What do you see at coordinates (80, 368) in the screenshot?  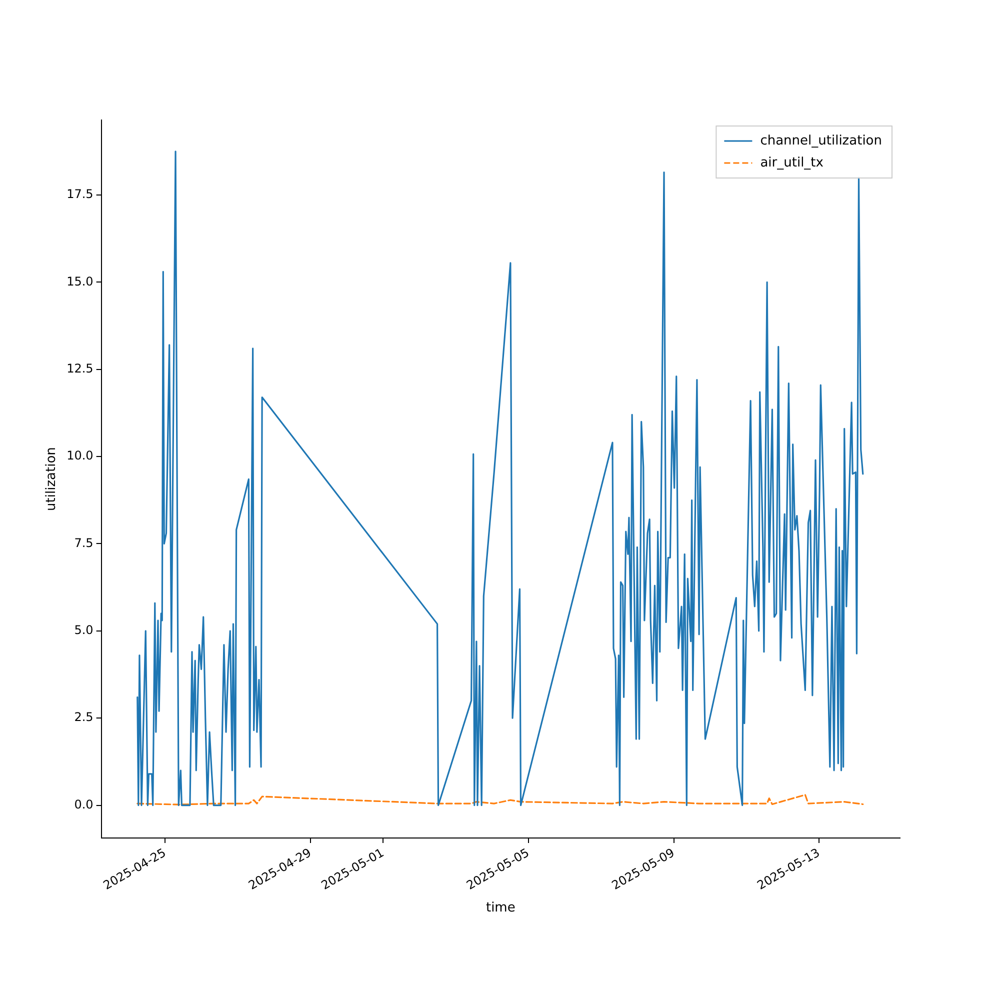 I see `y-tick-label: 12.5` at bounding box center [80, 368].